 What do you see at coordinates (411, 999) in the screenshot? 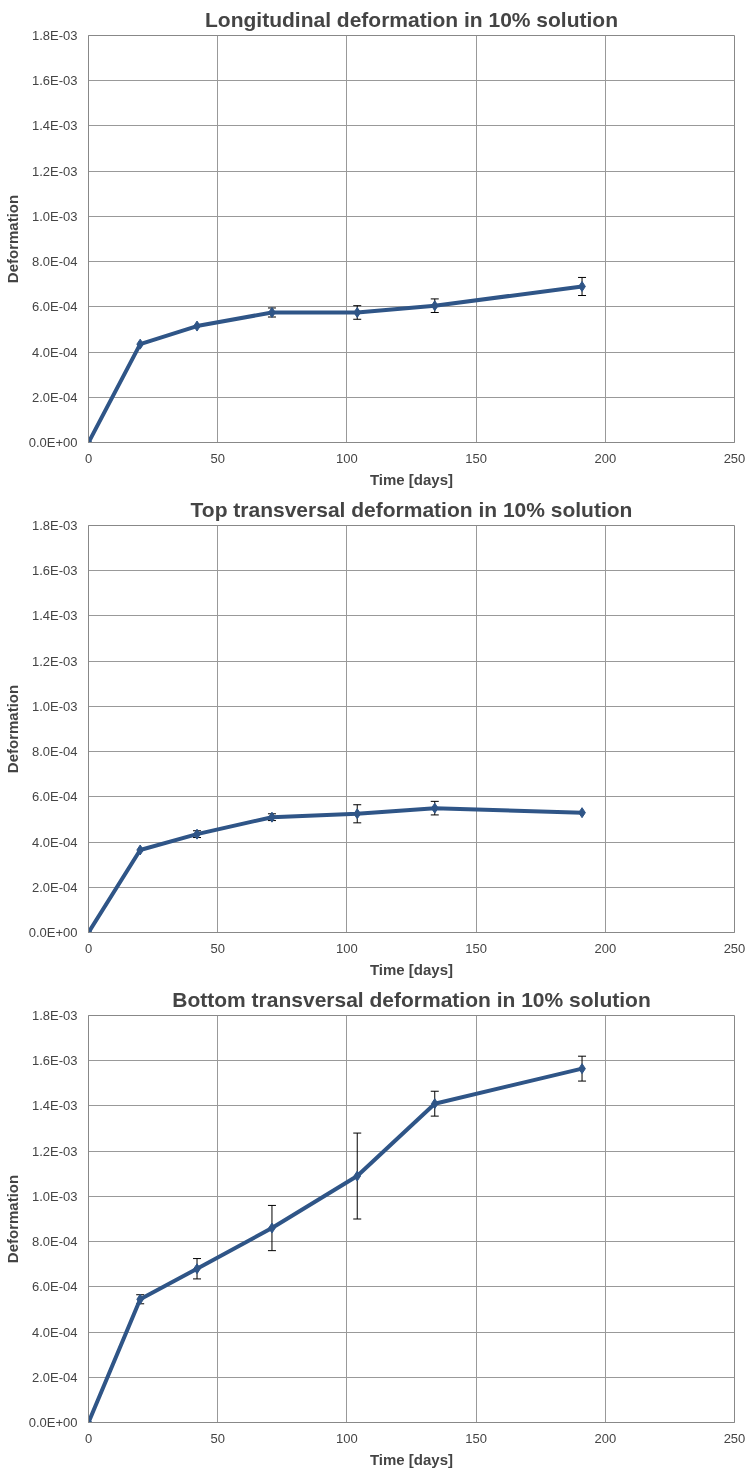
I see `chart-title: Bottom transversal deformation in 10% solution` at bounding box center [411, 999].